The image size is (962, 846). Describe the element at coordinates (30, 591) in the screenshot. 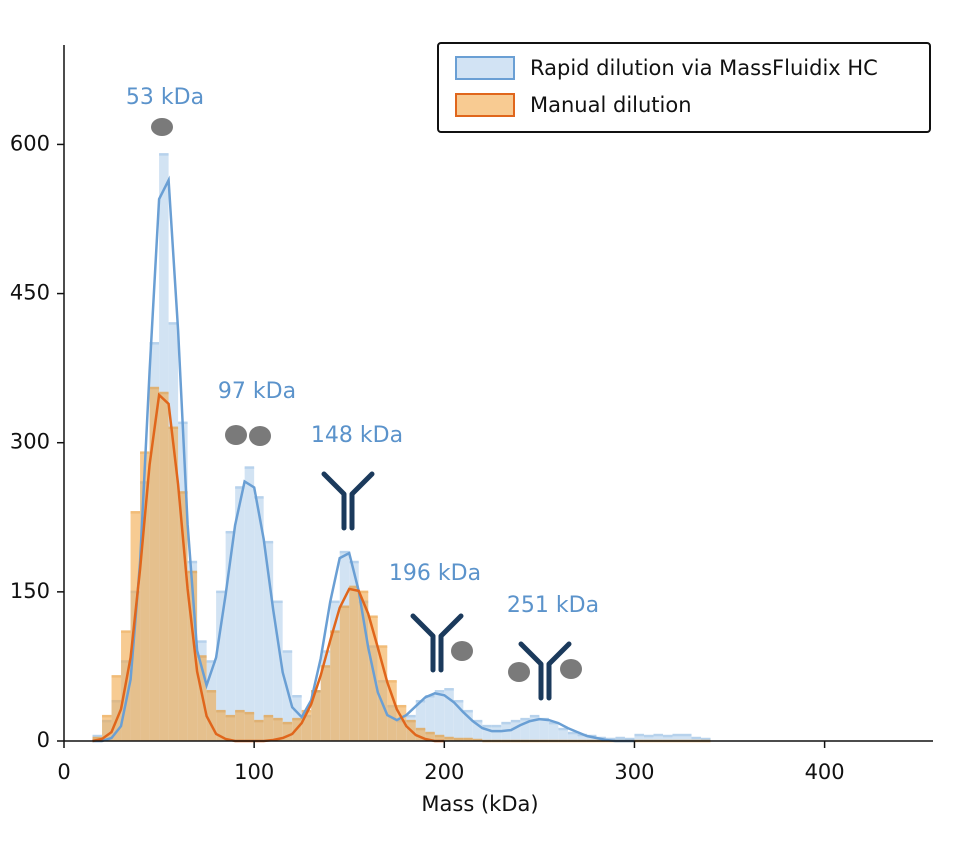

I see `y-tick-label: 150` at that location.